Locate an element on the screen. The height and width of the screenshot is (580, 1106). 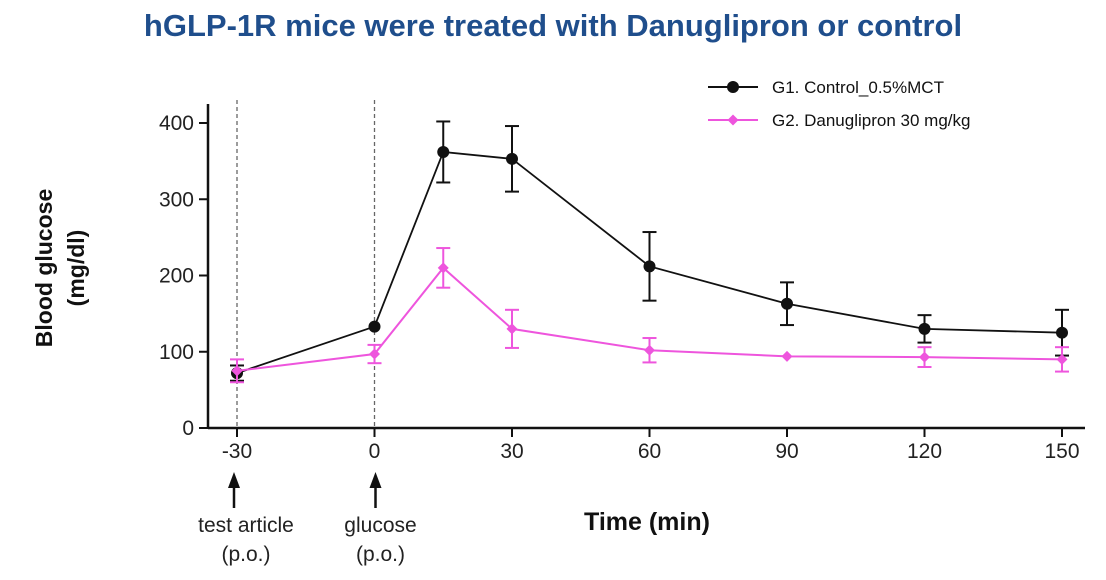
x-tick-label: 30 is located at coordinates (511, 451).